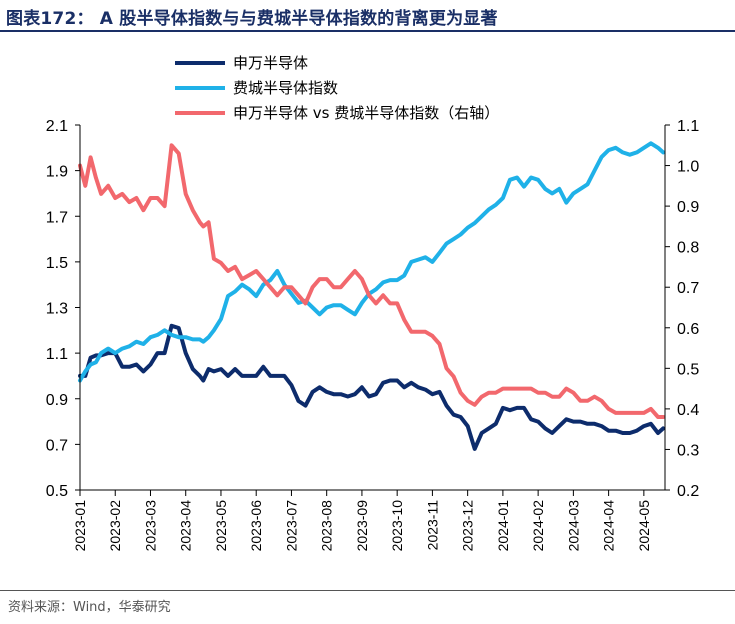 This screenshot has width=735, height=624. Describe the element at coordinates (688, 329) in the screenshot. I see `right-tick-label: 0.6` at that location.